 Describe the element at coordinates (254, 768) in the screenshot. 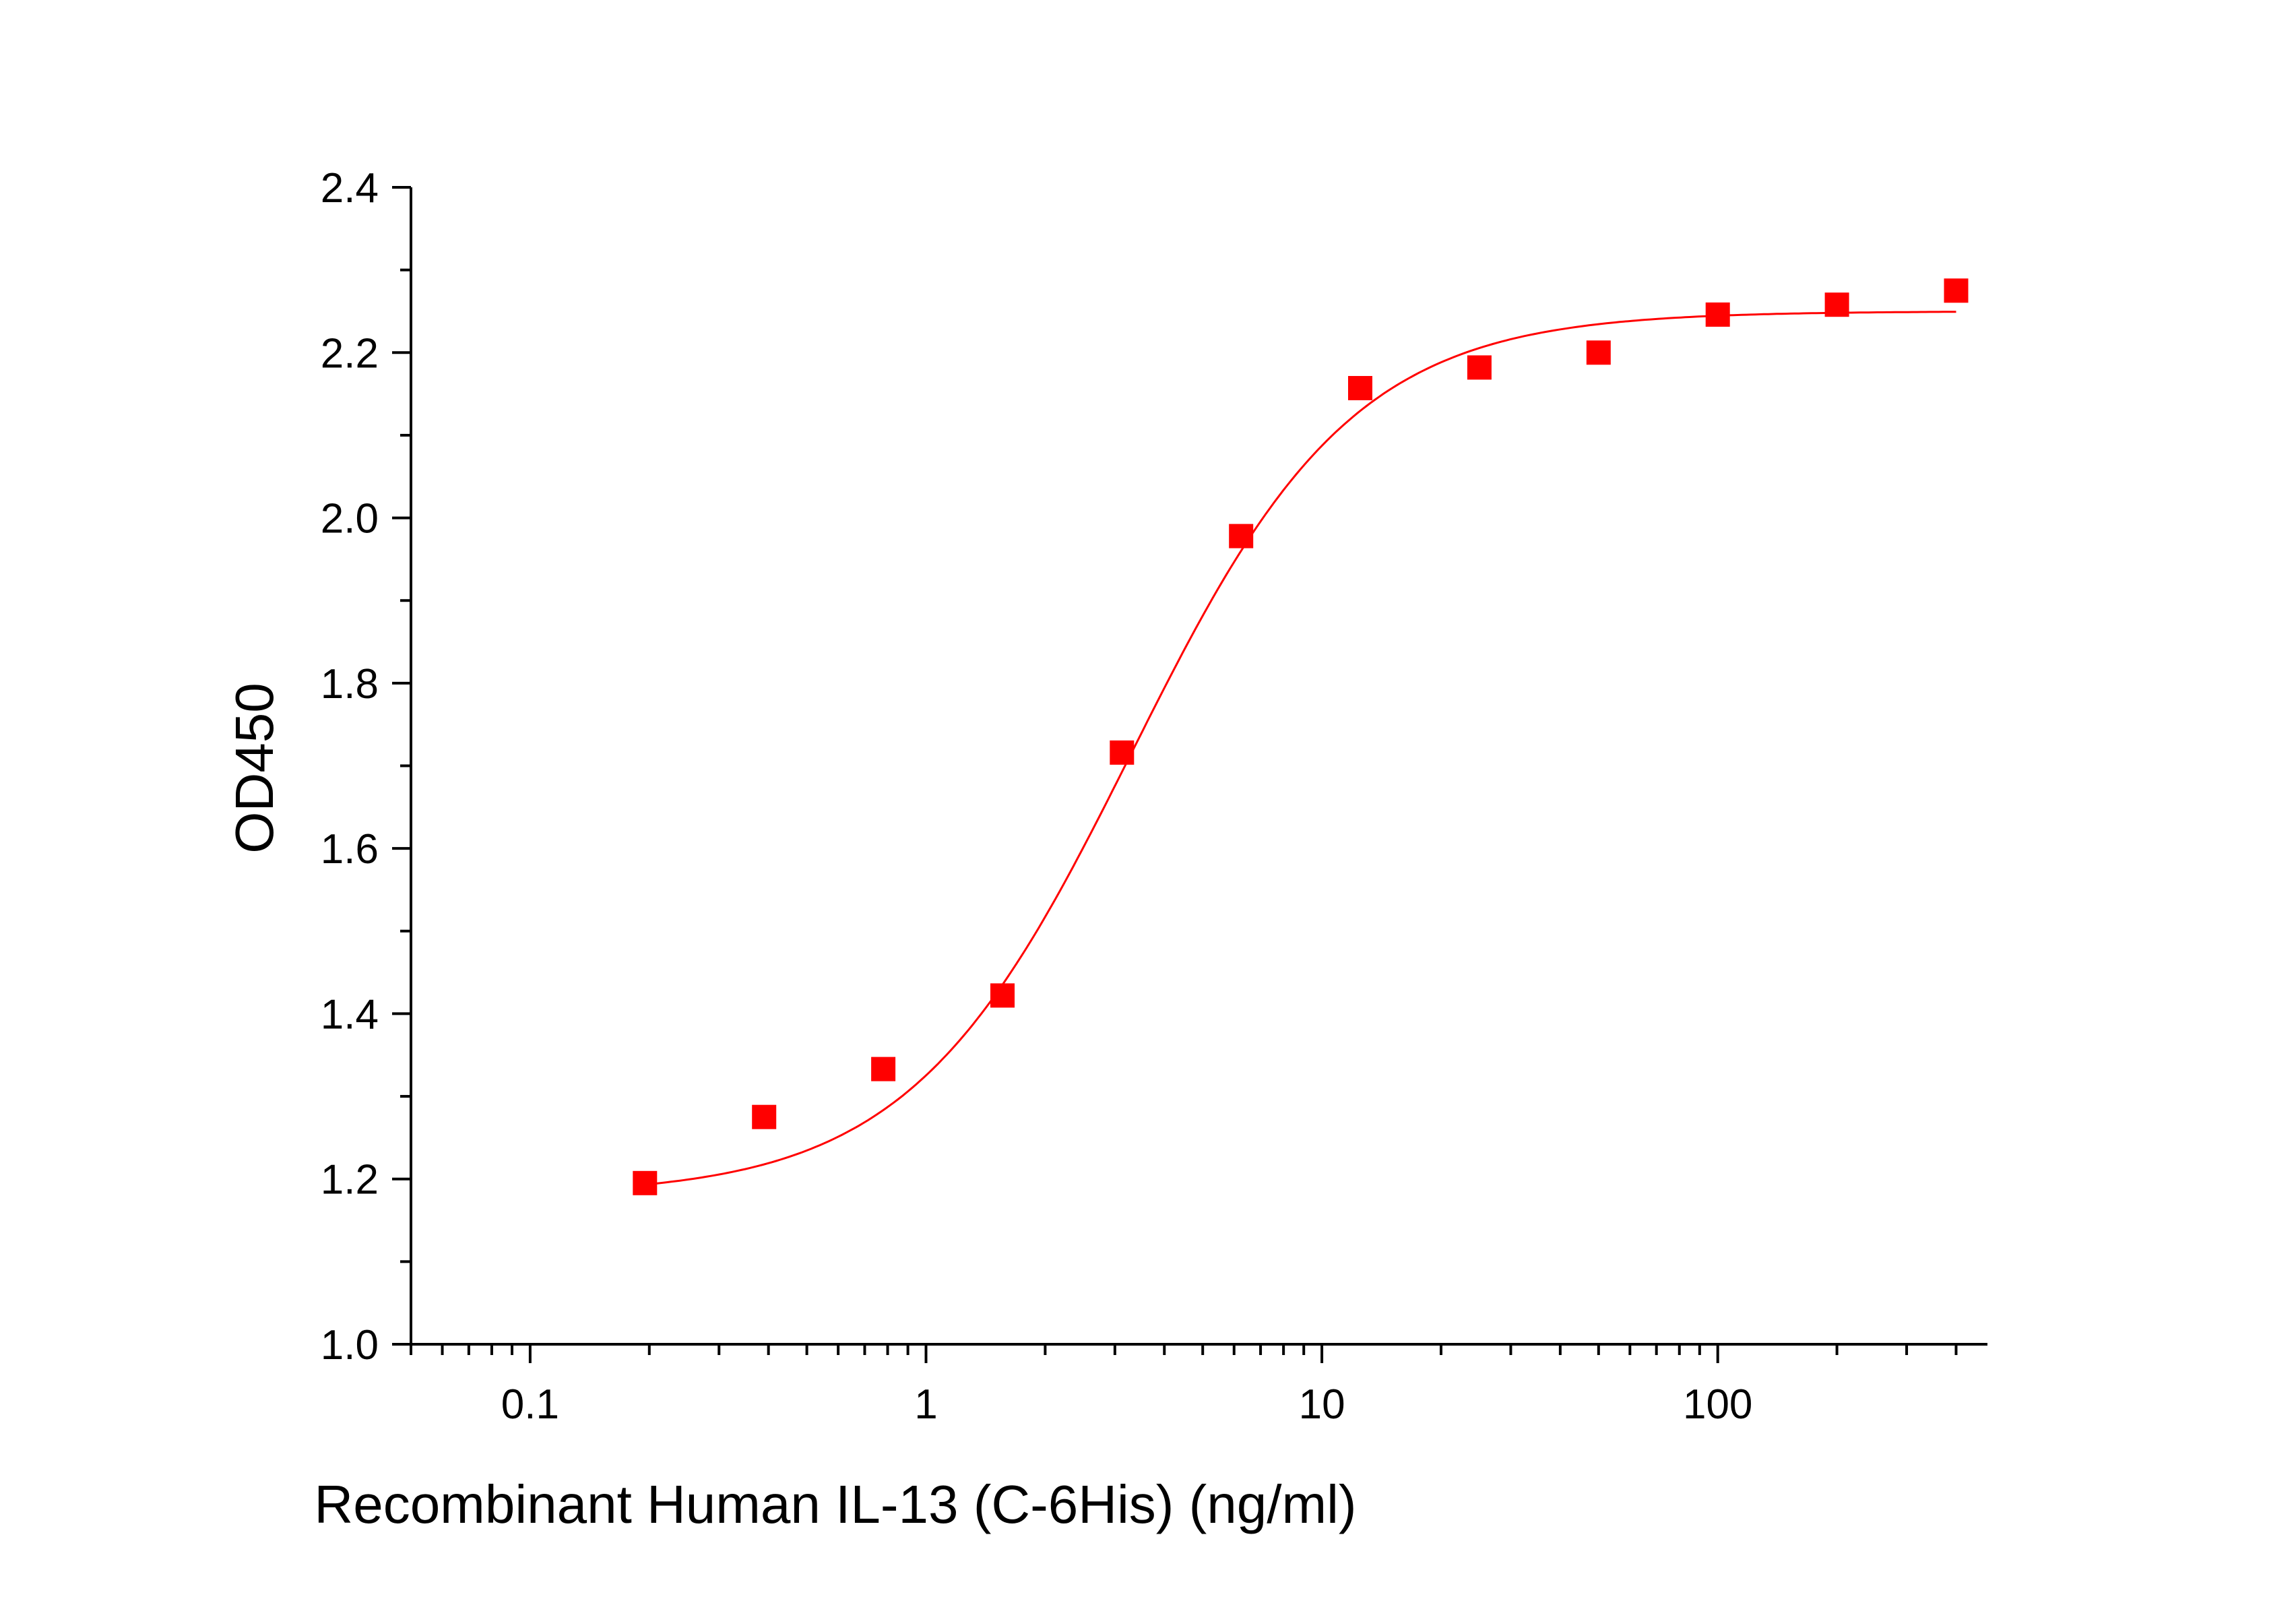

I see `y-axis-title: OD450` at that location.